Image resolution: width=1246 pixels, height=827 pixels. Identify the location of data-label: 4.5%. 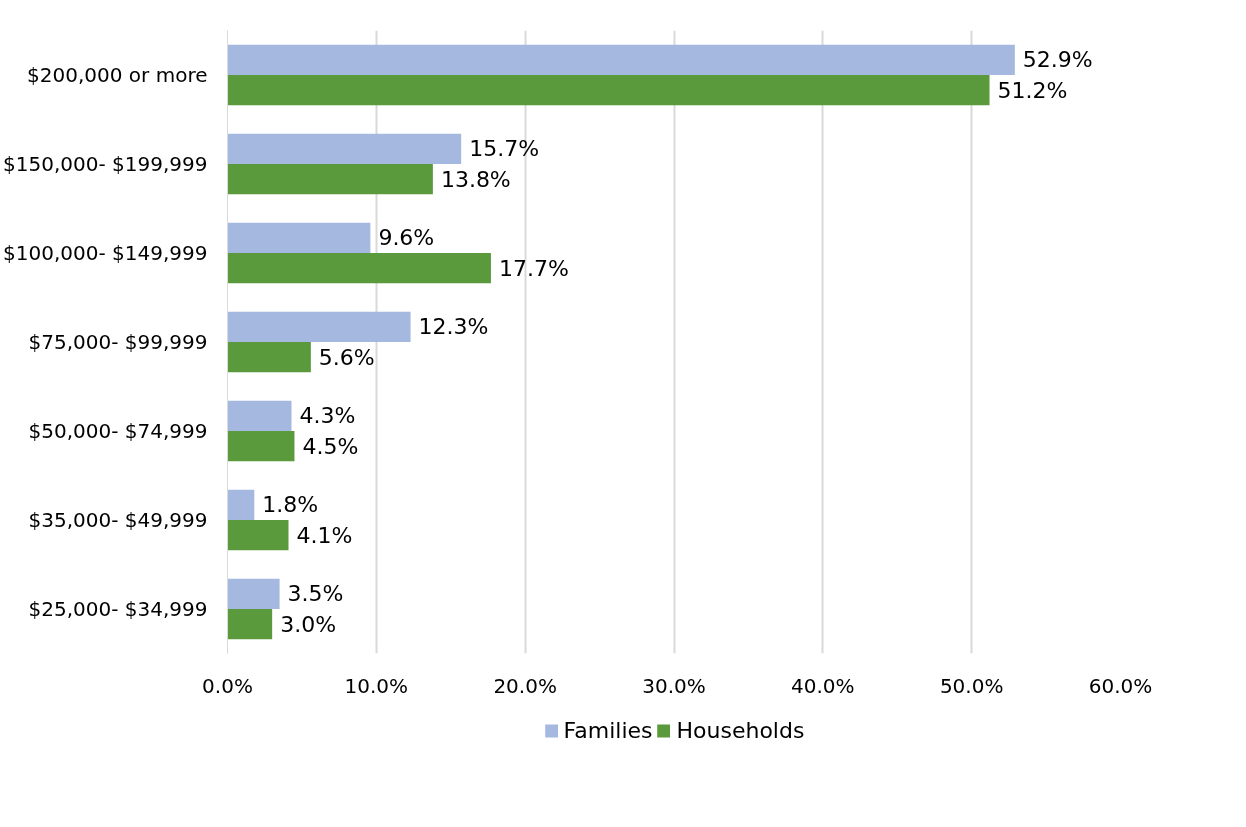
(330, 446).